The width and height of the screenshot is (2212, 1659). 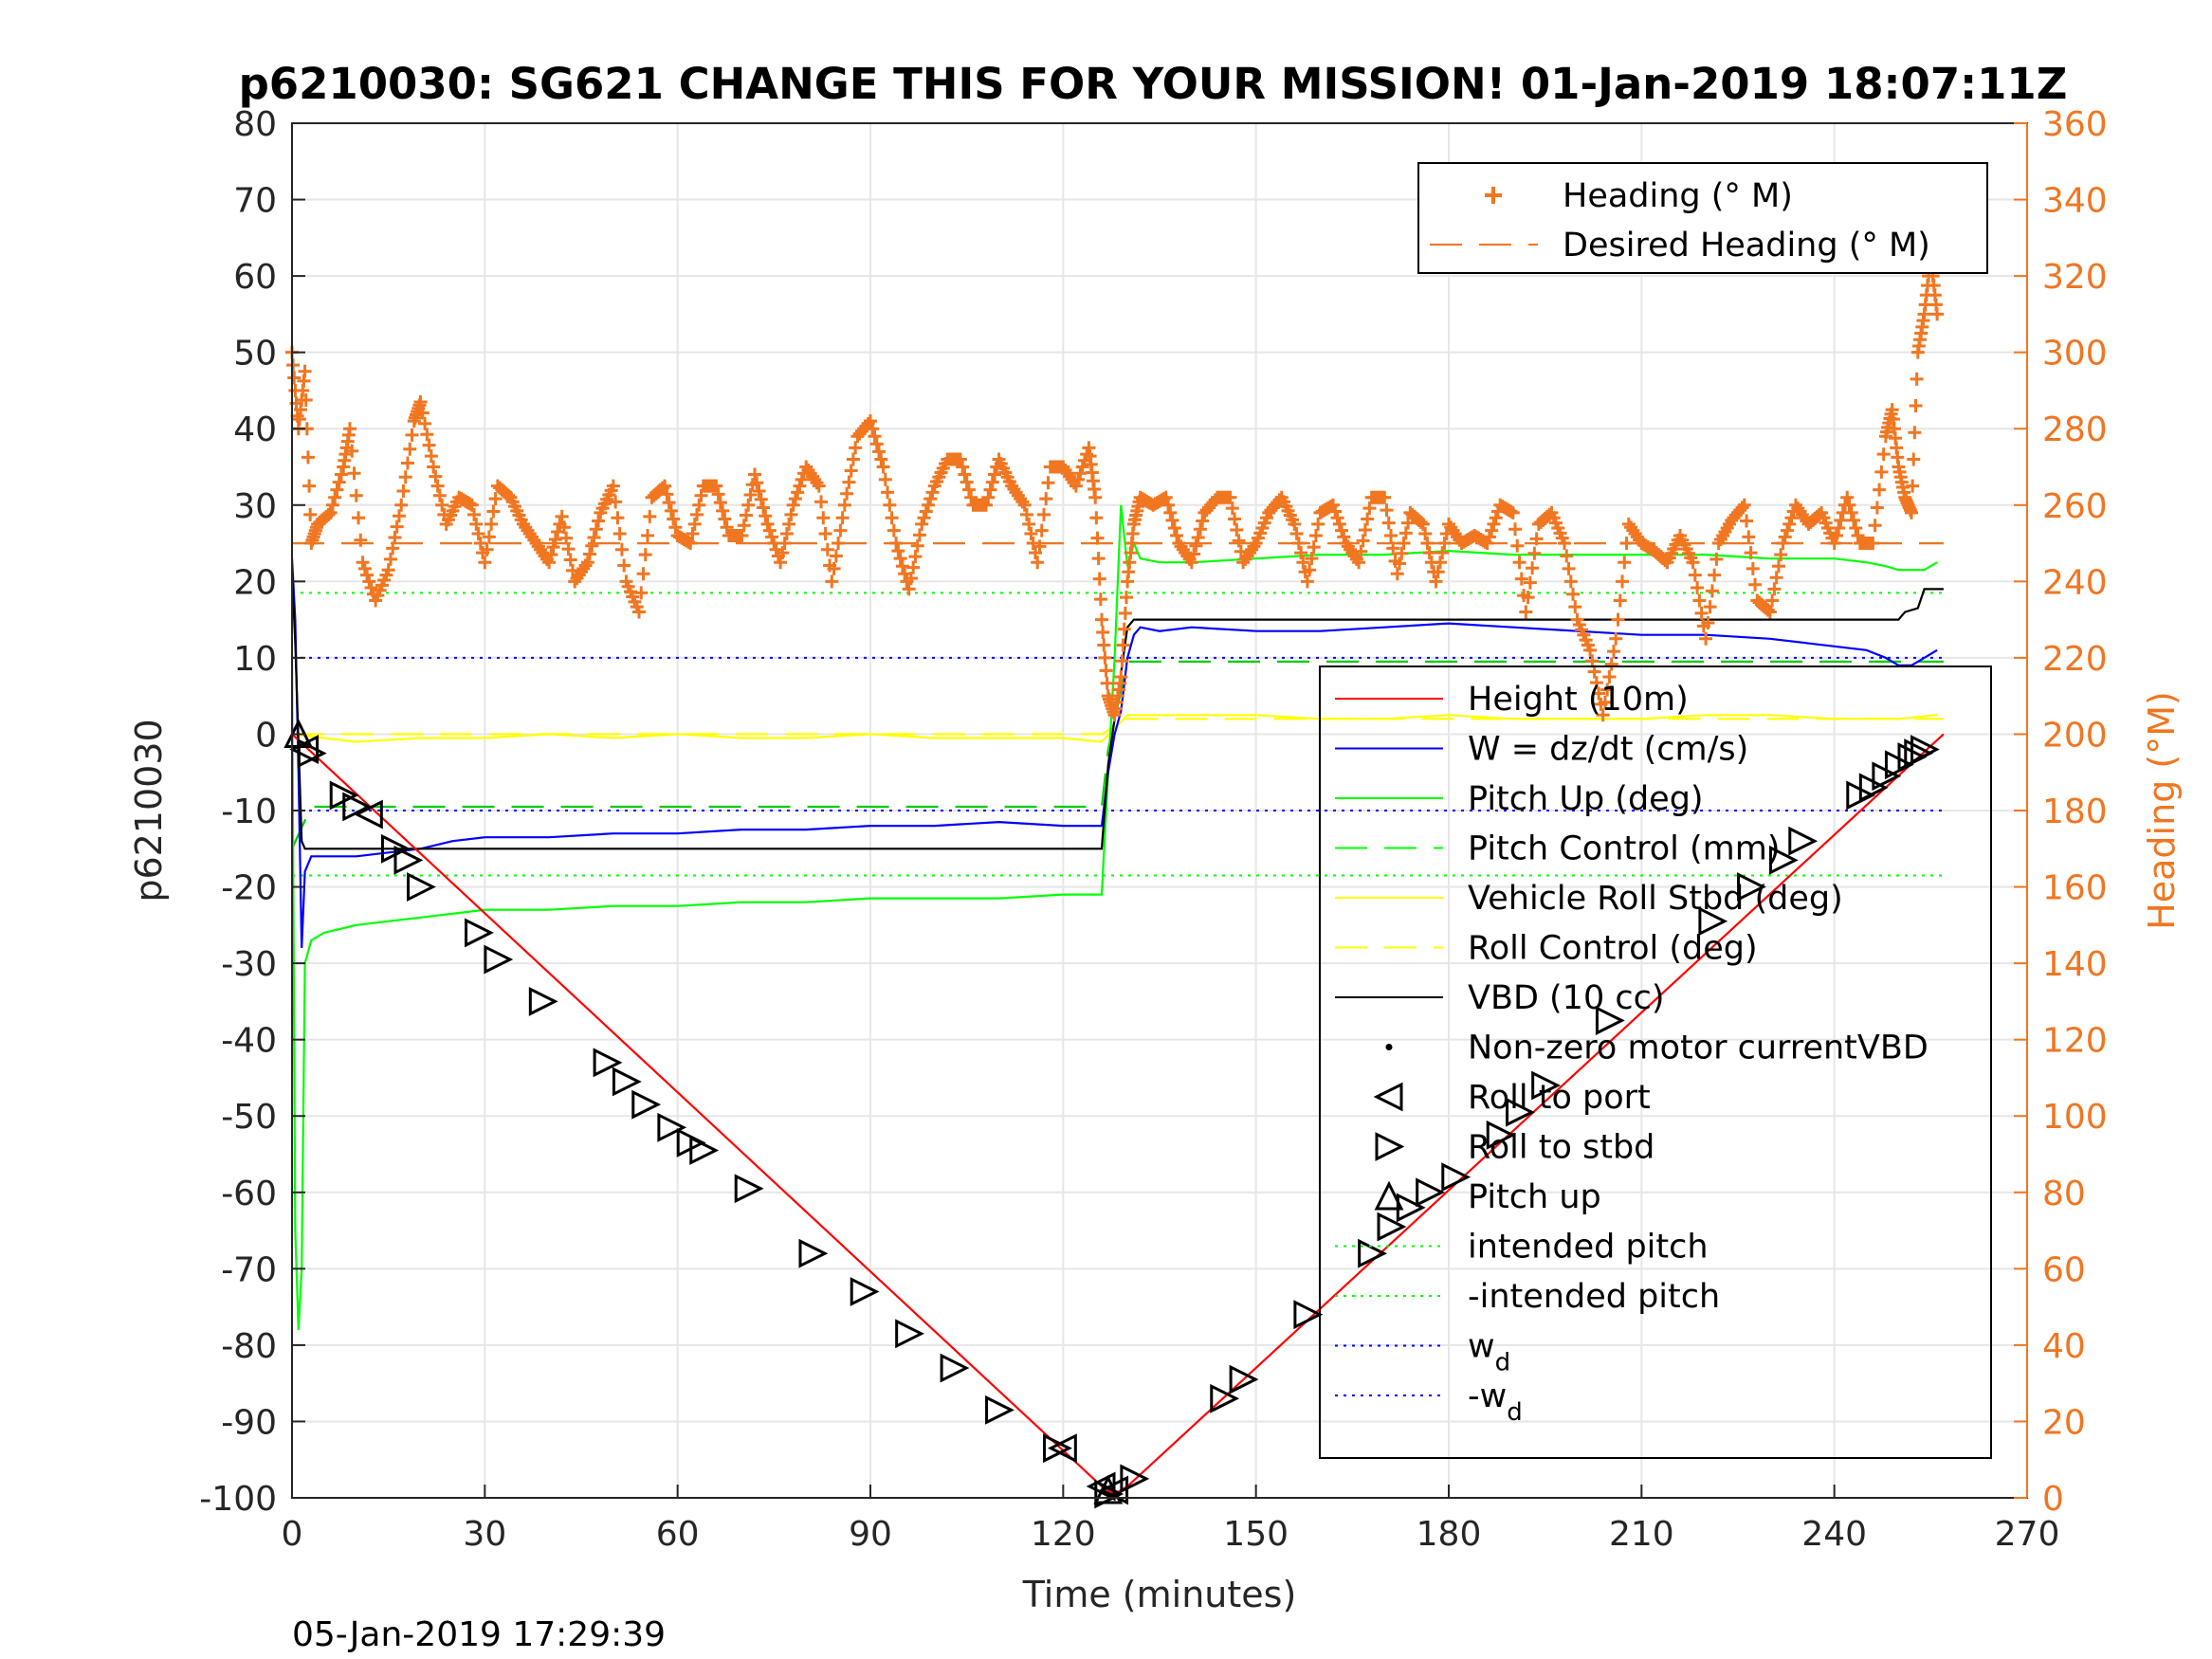 What do you see at coordinates (2064, 1194) in the screenshot?
I see `y-right-tick-label: 80` at bounding box center [2064, 1194].